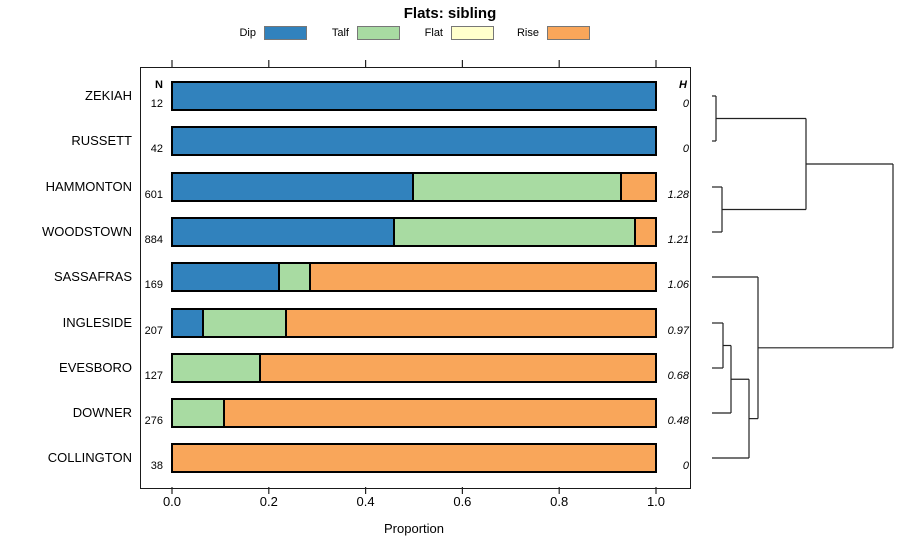 Image resolution: width=900 pixels, height=560 pixels. Describe the element at coordinates (95, 367) in the screenshot. I see `row-label-evesboro: EVESBORO` at that location.